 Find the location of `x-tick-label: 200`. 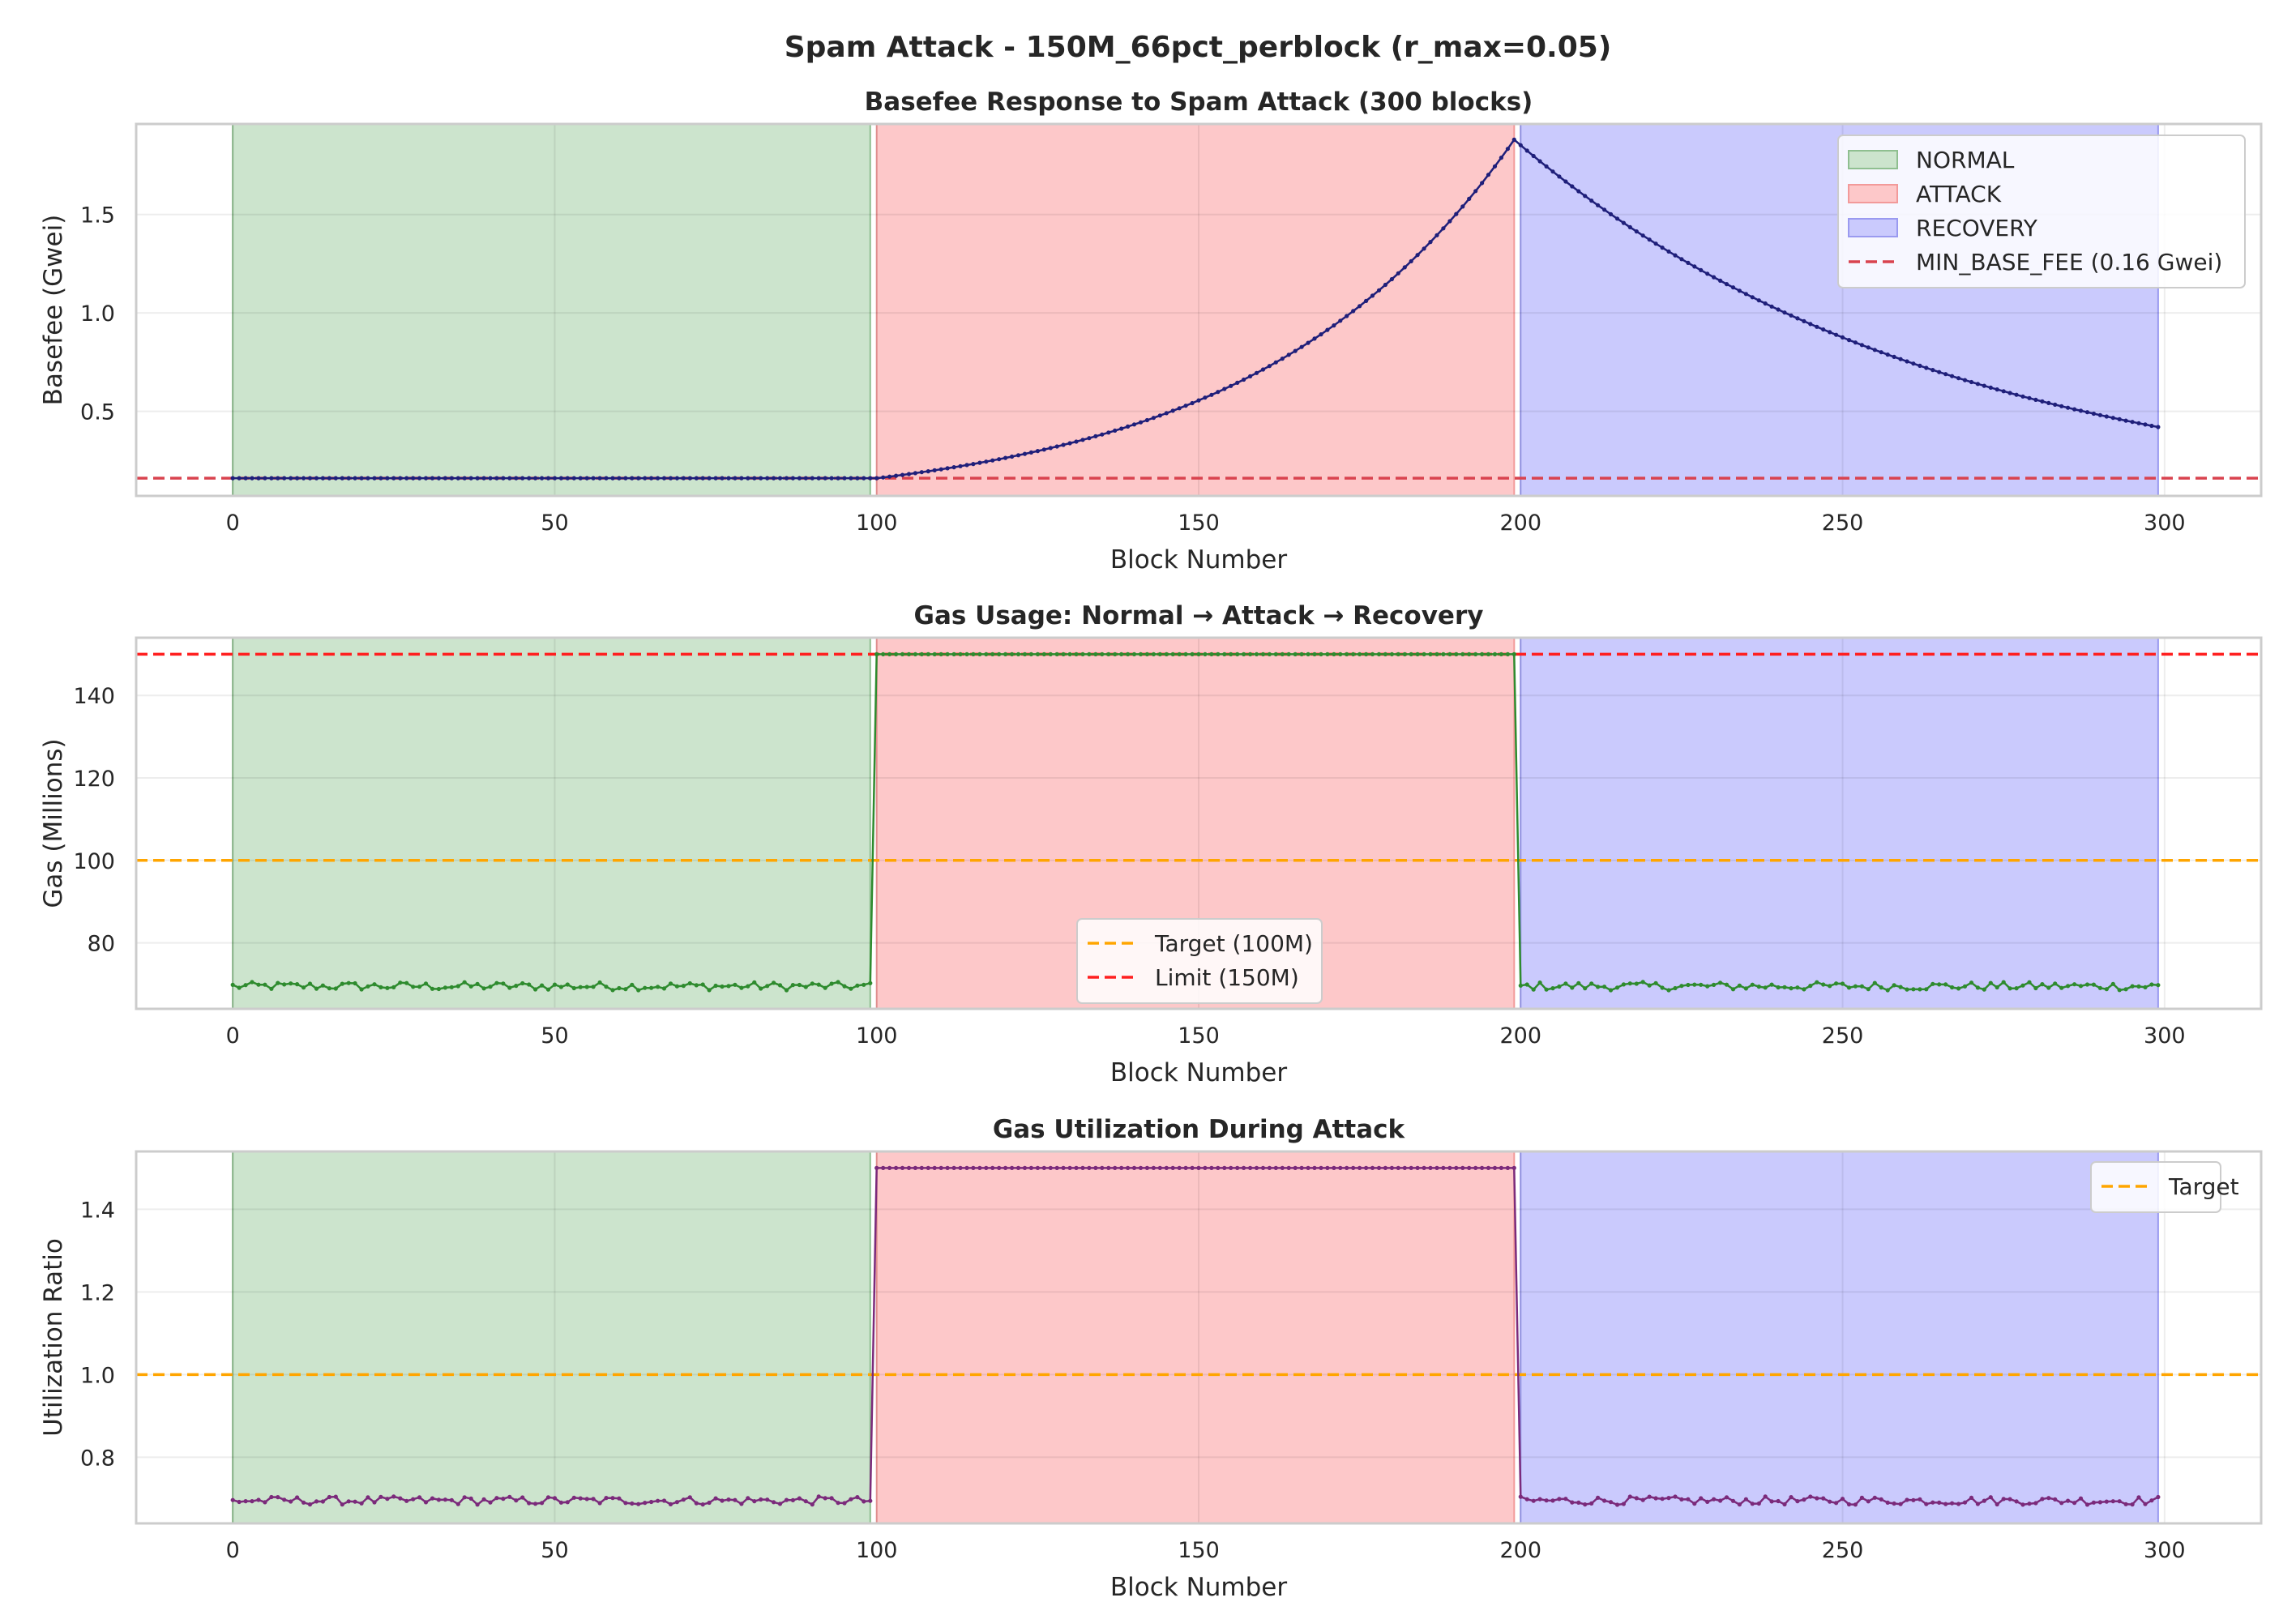

x-tick-label: 200 is located at coordinates (1520, 1550).